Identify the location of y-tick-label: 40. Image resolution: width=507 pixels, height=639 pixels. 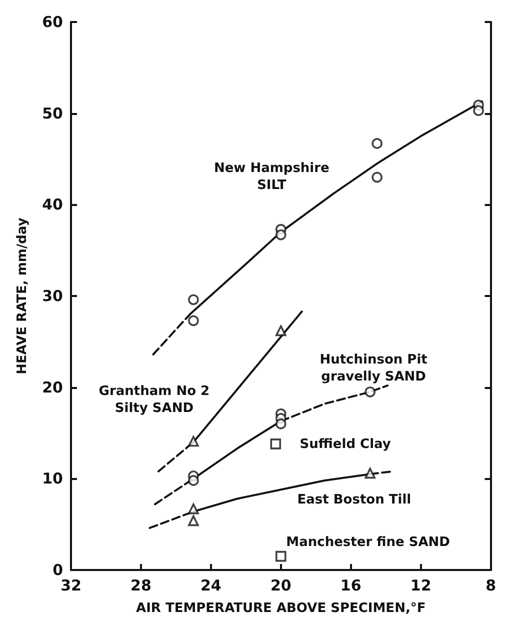
(52, 205).